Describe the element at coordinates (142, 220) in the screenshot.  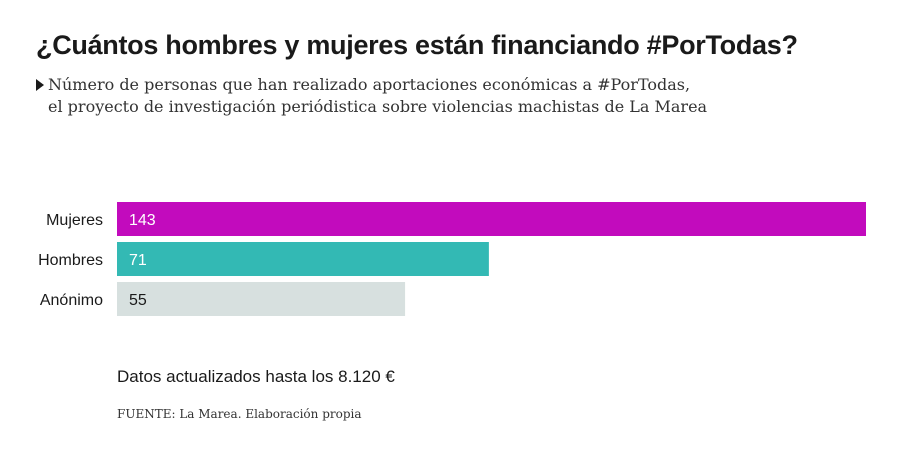
I see `value-label: 143` at that location.